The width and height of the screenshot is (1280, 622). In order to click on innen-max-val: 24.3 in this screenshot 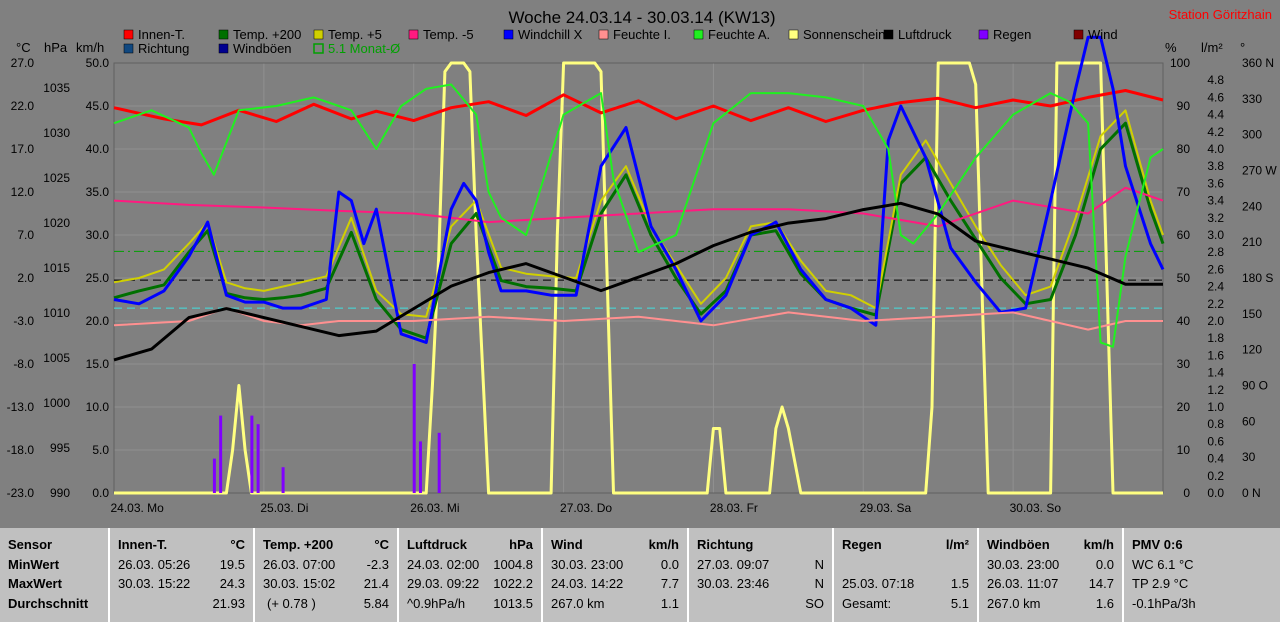, I will do `click(232, 583)`.